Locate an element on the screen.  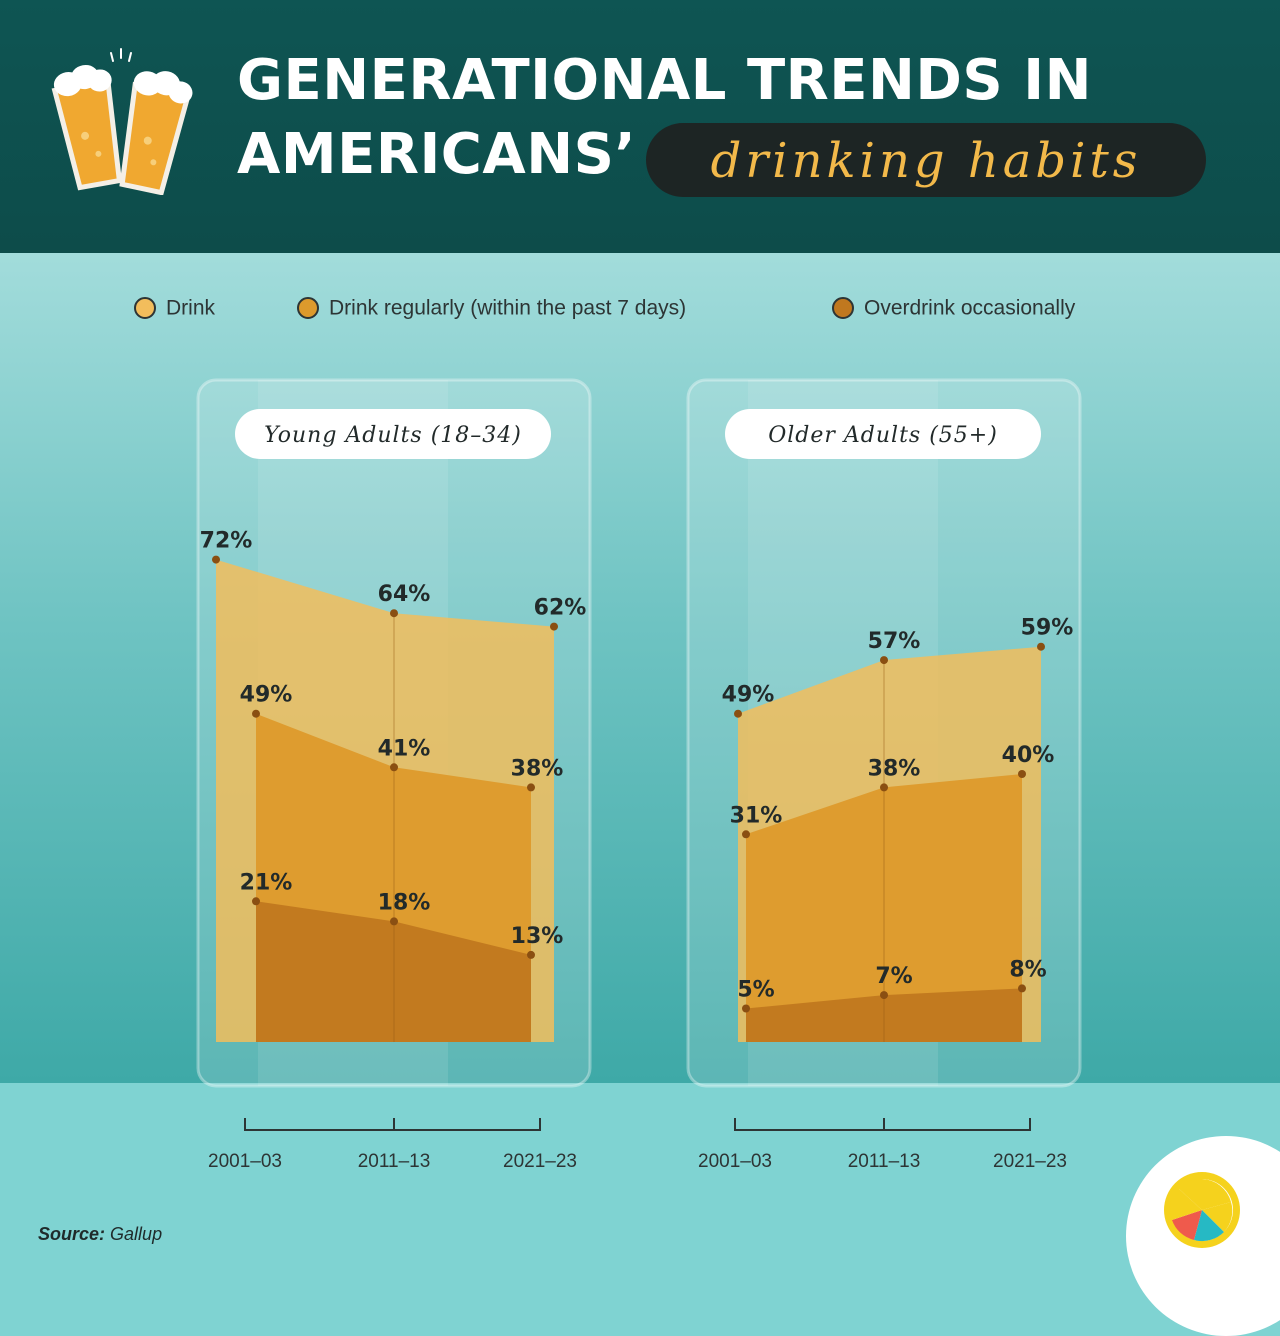
legend-item-drink: Drink is located at coordinates (174, 310).